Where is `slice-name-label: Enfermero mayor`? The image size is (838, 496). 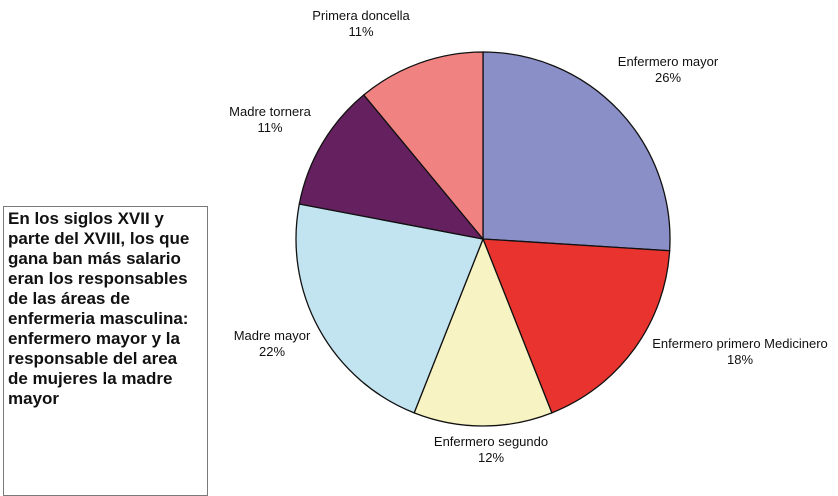 slice-name-label: Enfermero mayor is located at coordinates (668, 61).